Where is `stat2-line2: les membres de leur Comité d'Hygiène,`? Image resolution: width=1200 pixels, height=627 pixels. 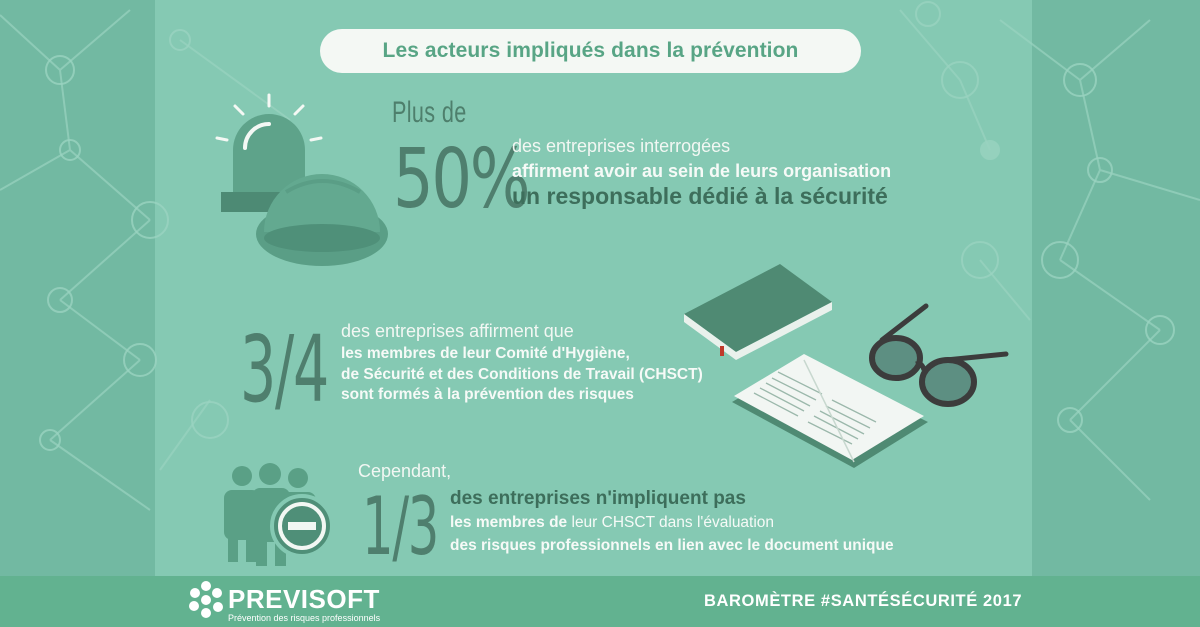
stat2-line2: les membres de leur Comité d'Hygiène, is located at coordinates (485, 353).